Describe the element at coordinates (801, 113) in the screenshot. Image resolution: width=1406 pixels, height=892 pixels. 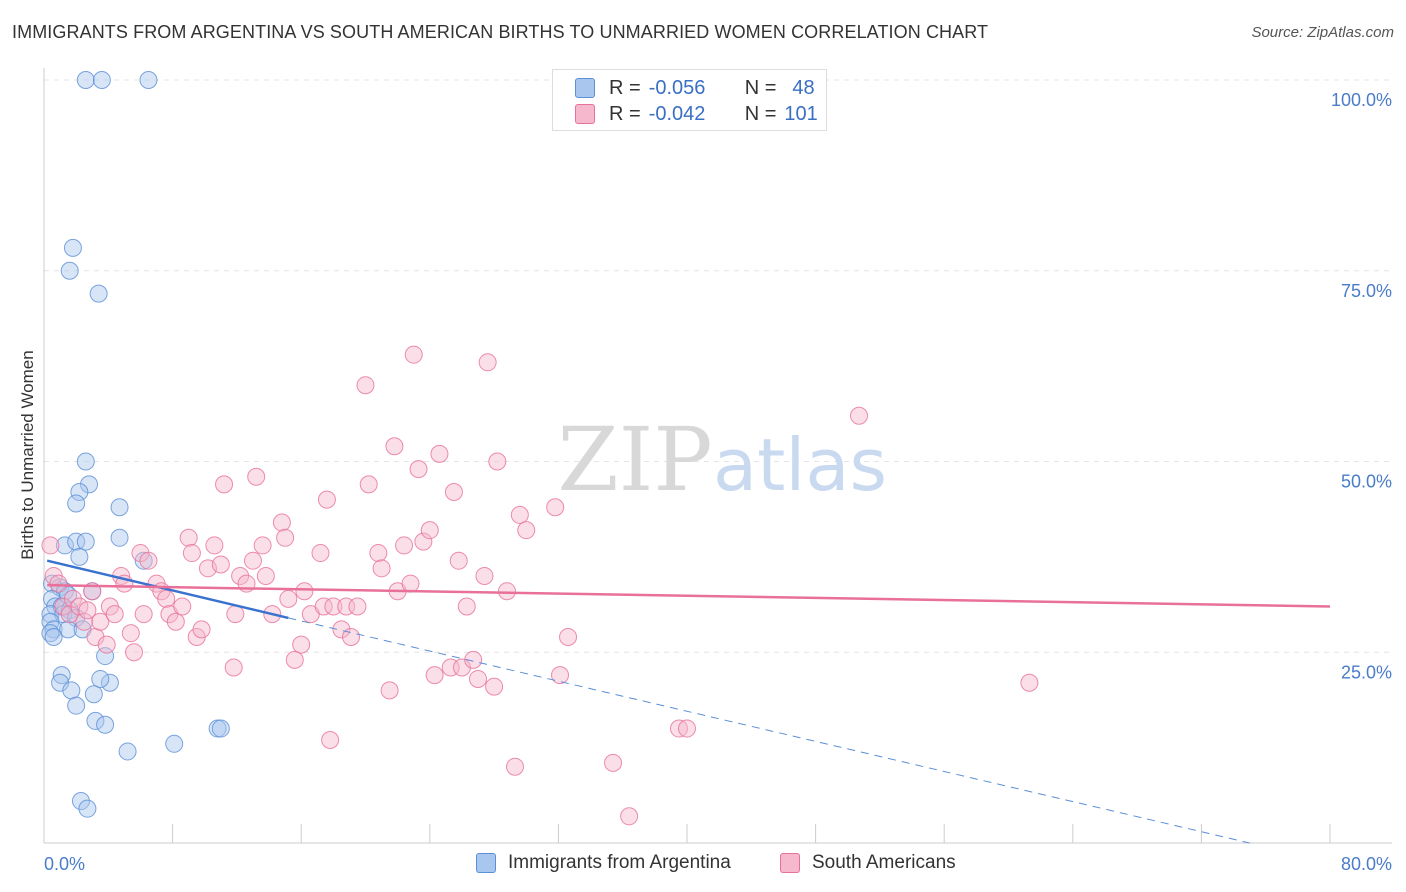
I see `n-value: 101` at that location.